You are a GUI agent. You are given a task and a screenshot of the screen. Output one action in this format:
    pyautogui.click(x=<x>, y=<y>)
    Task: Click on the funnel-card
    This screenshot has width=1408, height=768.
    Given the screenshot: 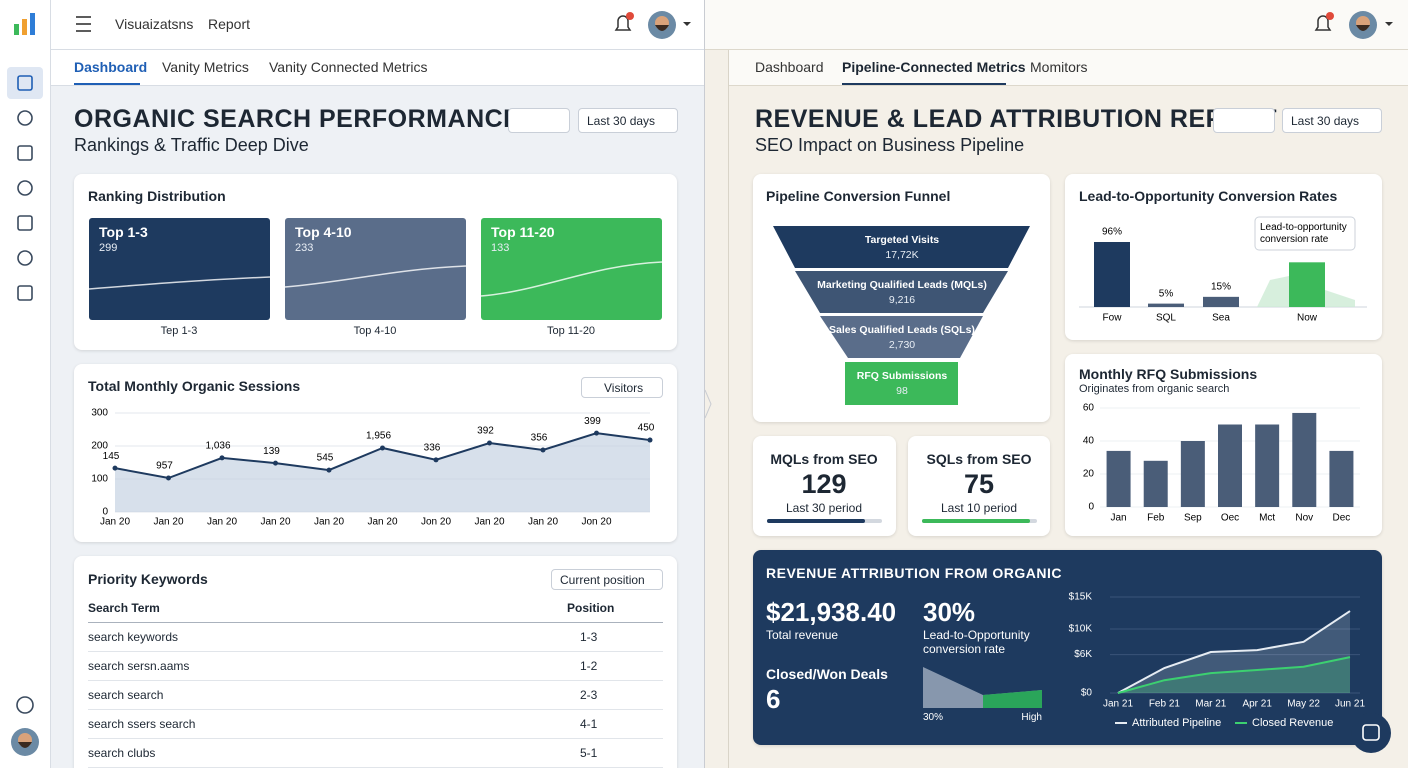 What is the action you would take?
    pyautogui.click(x=901, y=298)
    